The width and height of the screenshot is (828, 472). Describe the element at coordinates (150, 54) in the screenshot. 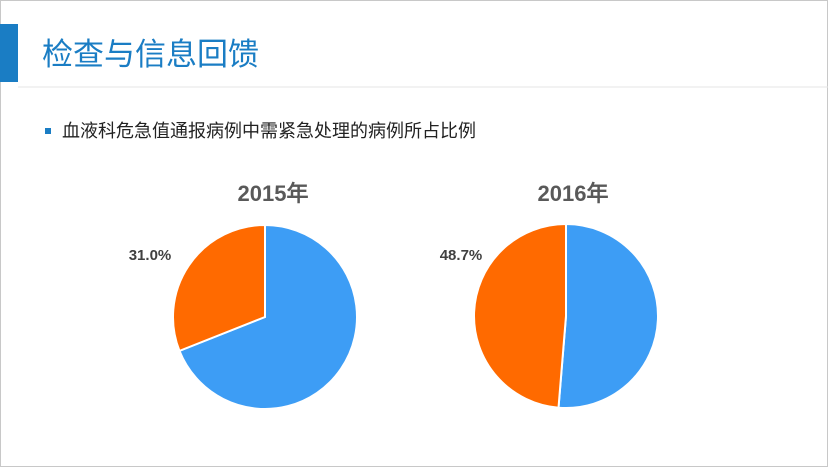

I see `slide-title: 检查与信息回馈` at that location.